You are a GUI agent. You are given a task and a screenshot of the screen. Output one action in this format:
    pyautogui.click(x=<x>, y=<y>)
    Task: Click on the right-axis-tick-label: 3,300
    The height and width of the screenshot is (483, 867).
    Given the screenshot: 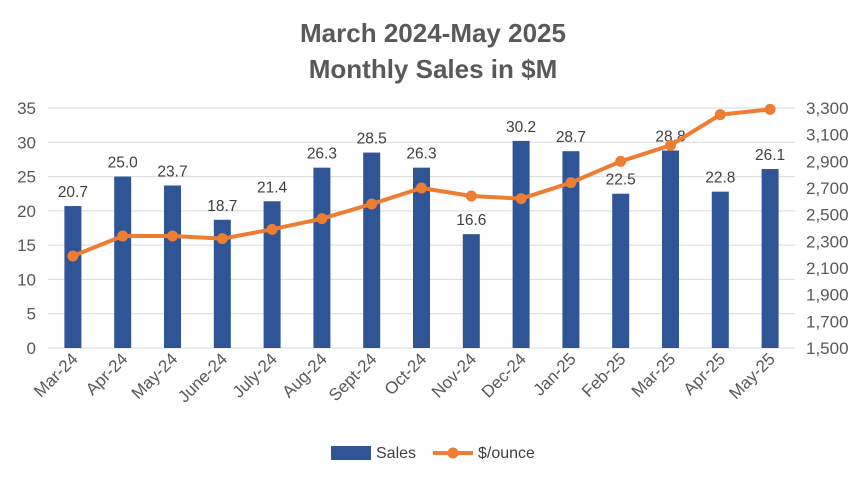 What is the action you would take?
    pyautogui.click(x=827, y=108)
    